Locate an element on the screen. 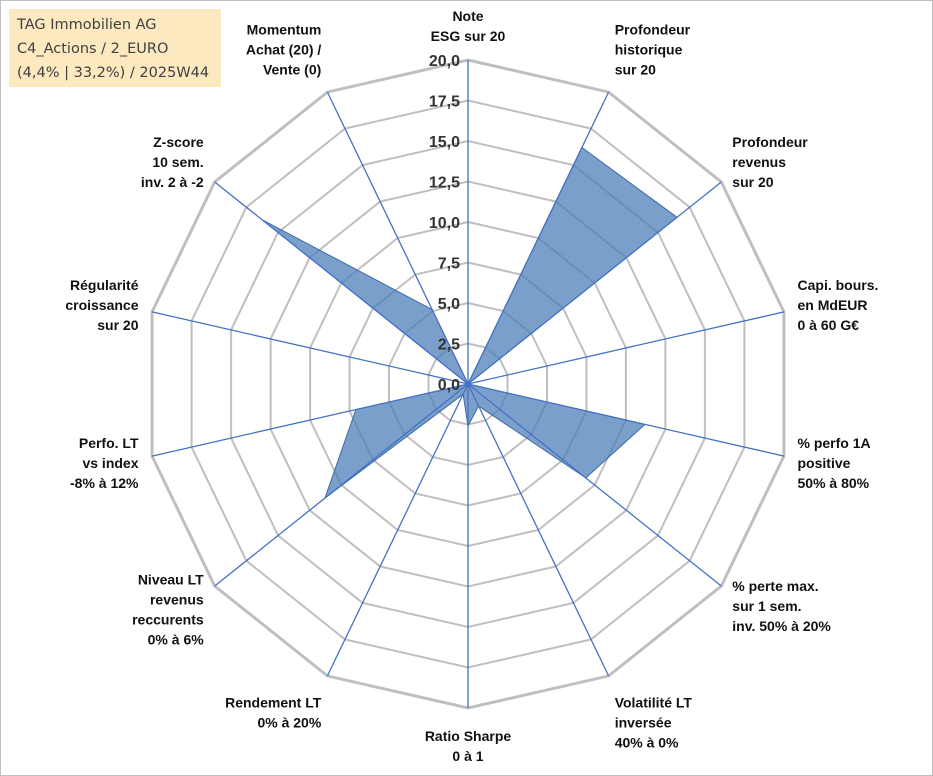  axis-label: Volatilité LT inversée 40% à 0% is located at coordinates (654, 723).